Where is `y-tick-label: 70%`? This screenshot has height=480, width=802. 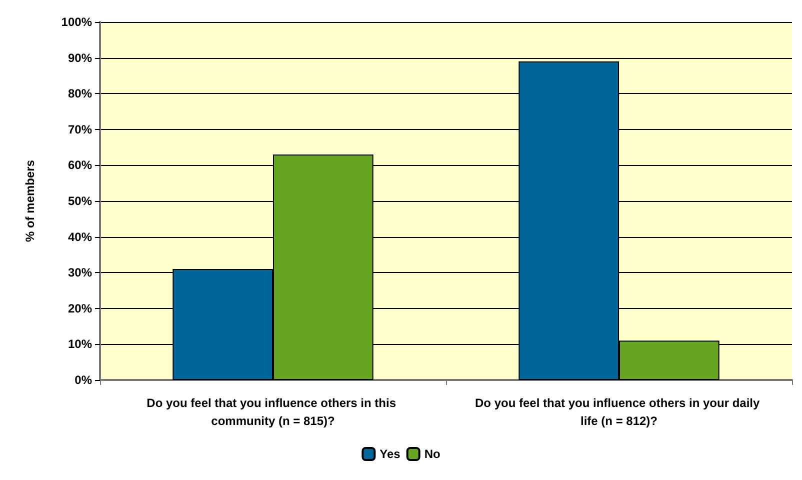
y-tick-label: 70% is located at coordinates (80, 129).